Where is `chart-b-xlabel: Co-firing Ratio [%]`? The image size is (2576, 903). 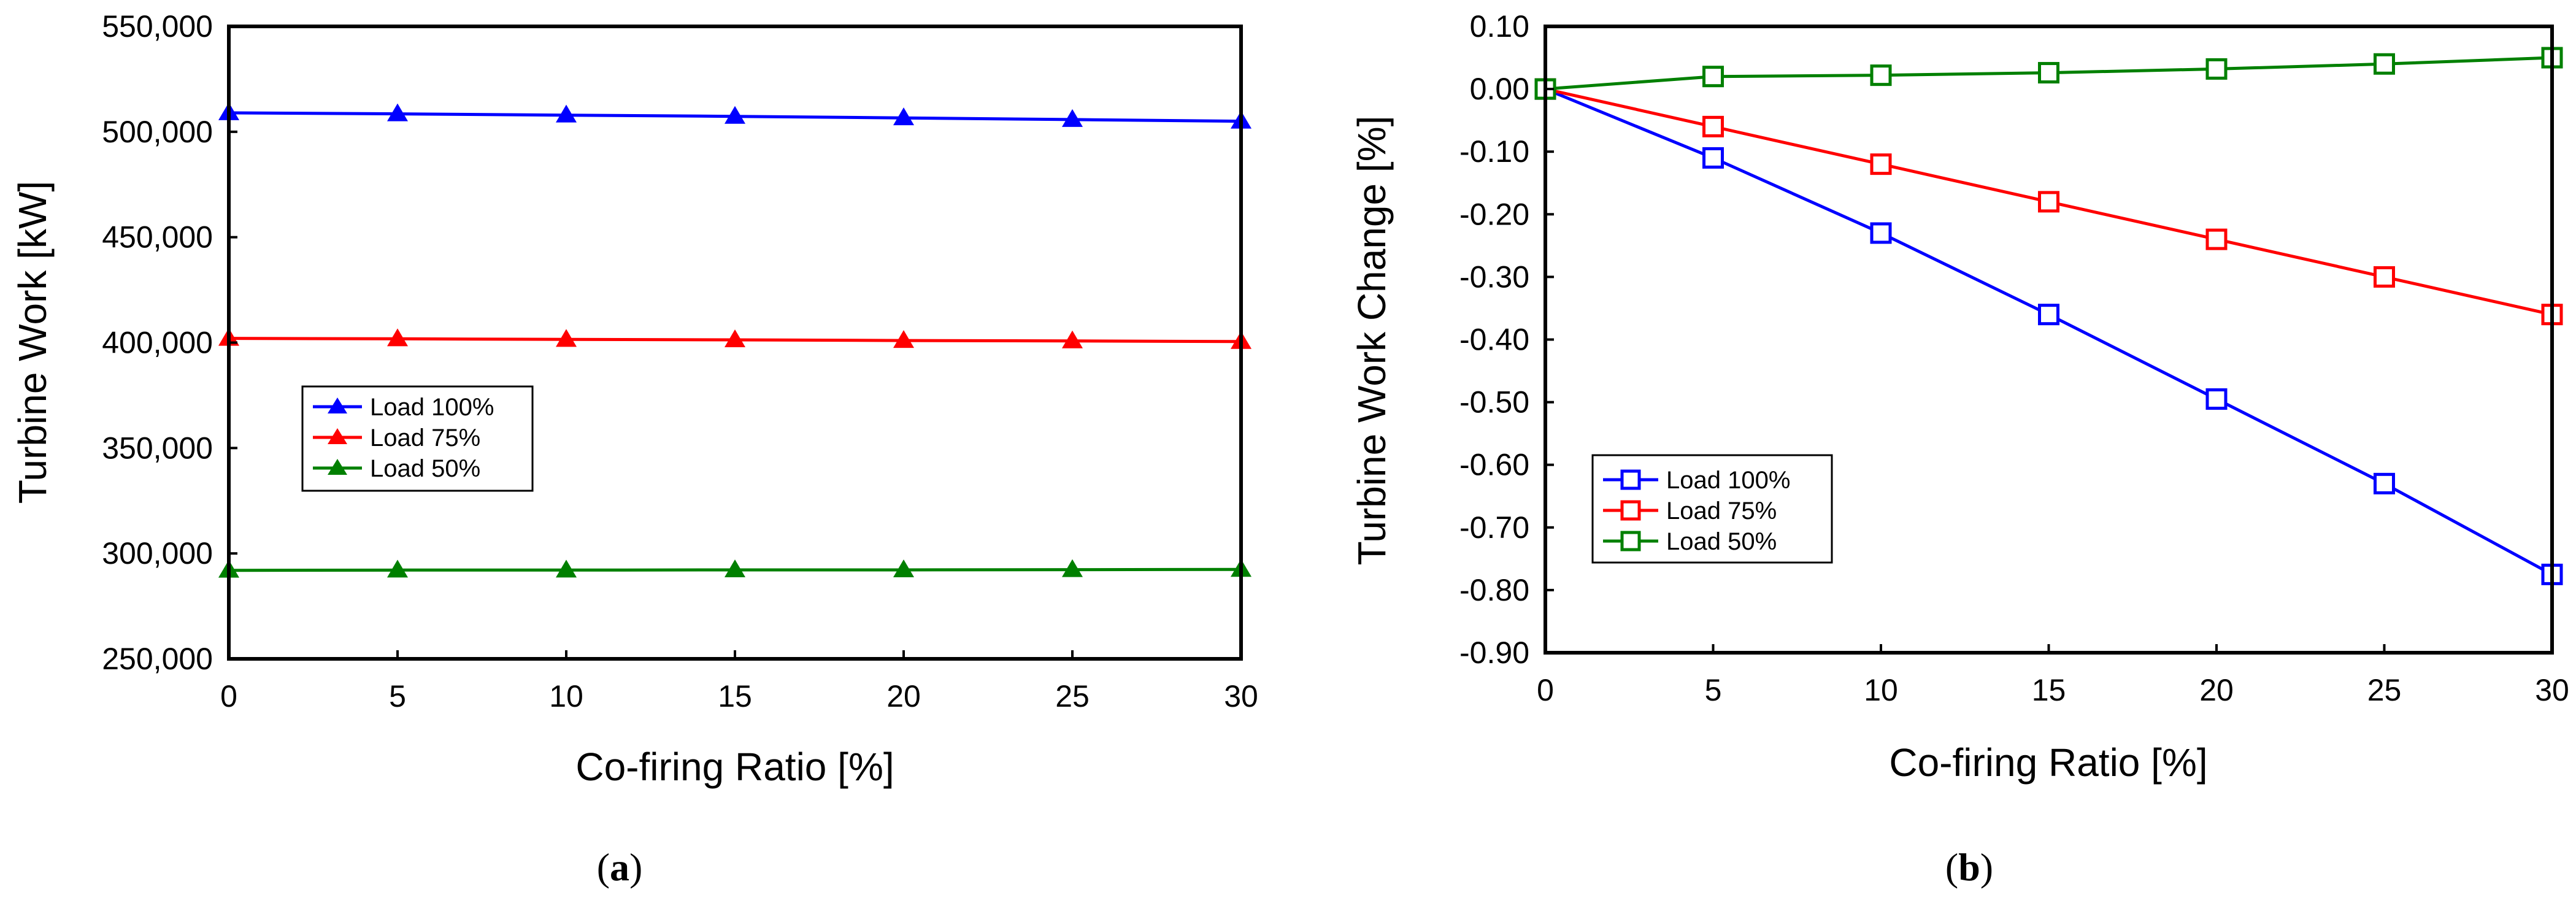 chart-b-xlabel: Co-firing Ratio [%] is located at coordinates (2048, 762).